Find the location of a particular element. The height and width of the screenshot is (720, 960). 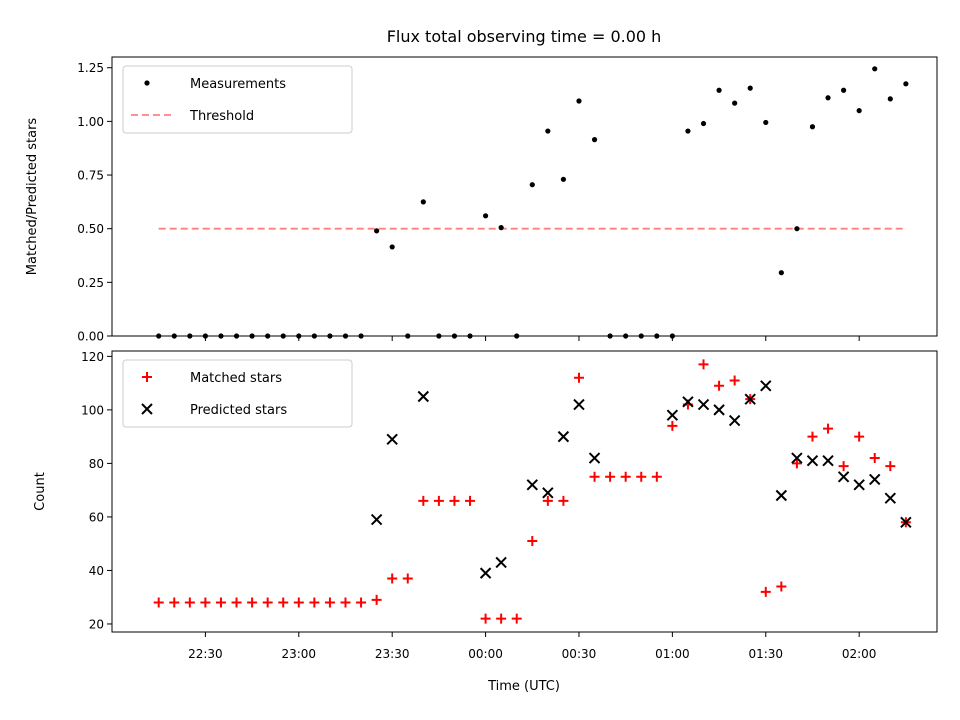

y-tick-label: 100 is located at coordinates (92, 410).